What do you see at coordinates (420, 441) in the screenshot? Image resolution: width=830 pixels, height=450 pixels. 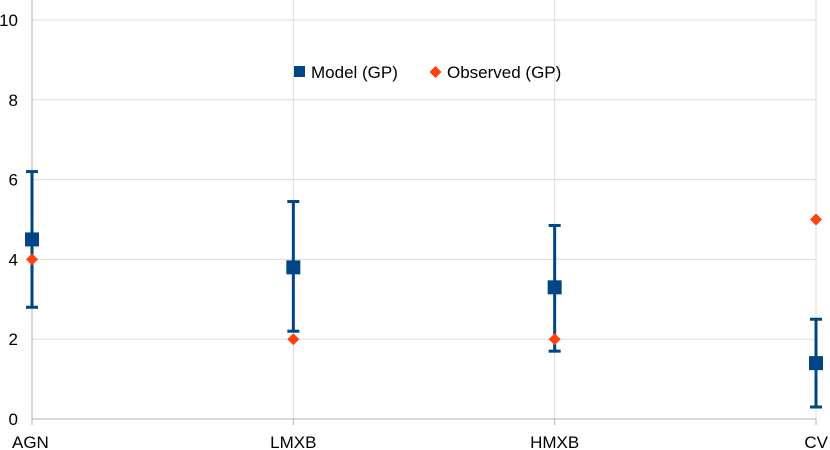 I see `x-axis-ticks: AGN LMXB HMXB CV` at bounding box center [420, 441].